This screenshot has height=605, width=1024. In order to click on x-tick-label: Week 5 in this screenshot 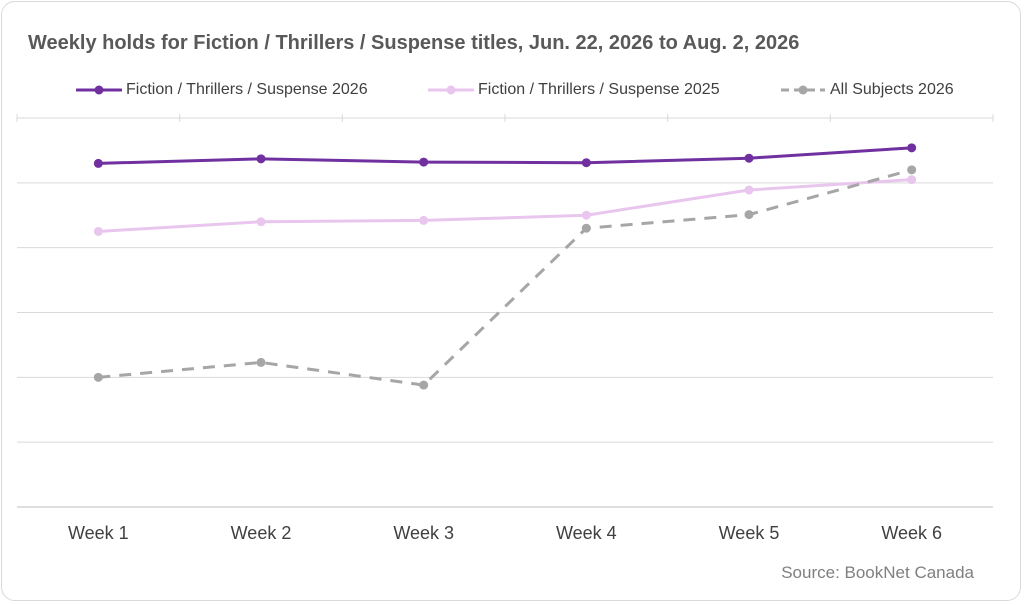, I will do `click(749, 533)`.